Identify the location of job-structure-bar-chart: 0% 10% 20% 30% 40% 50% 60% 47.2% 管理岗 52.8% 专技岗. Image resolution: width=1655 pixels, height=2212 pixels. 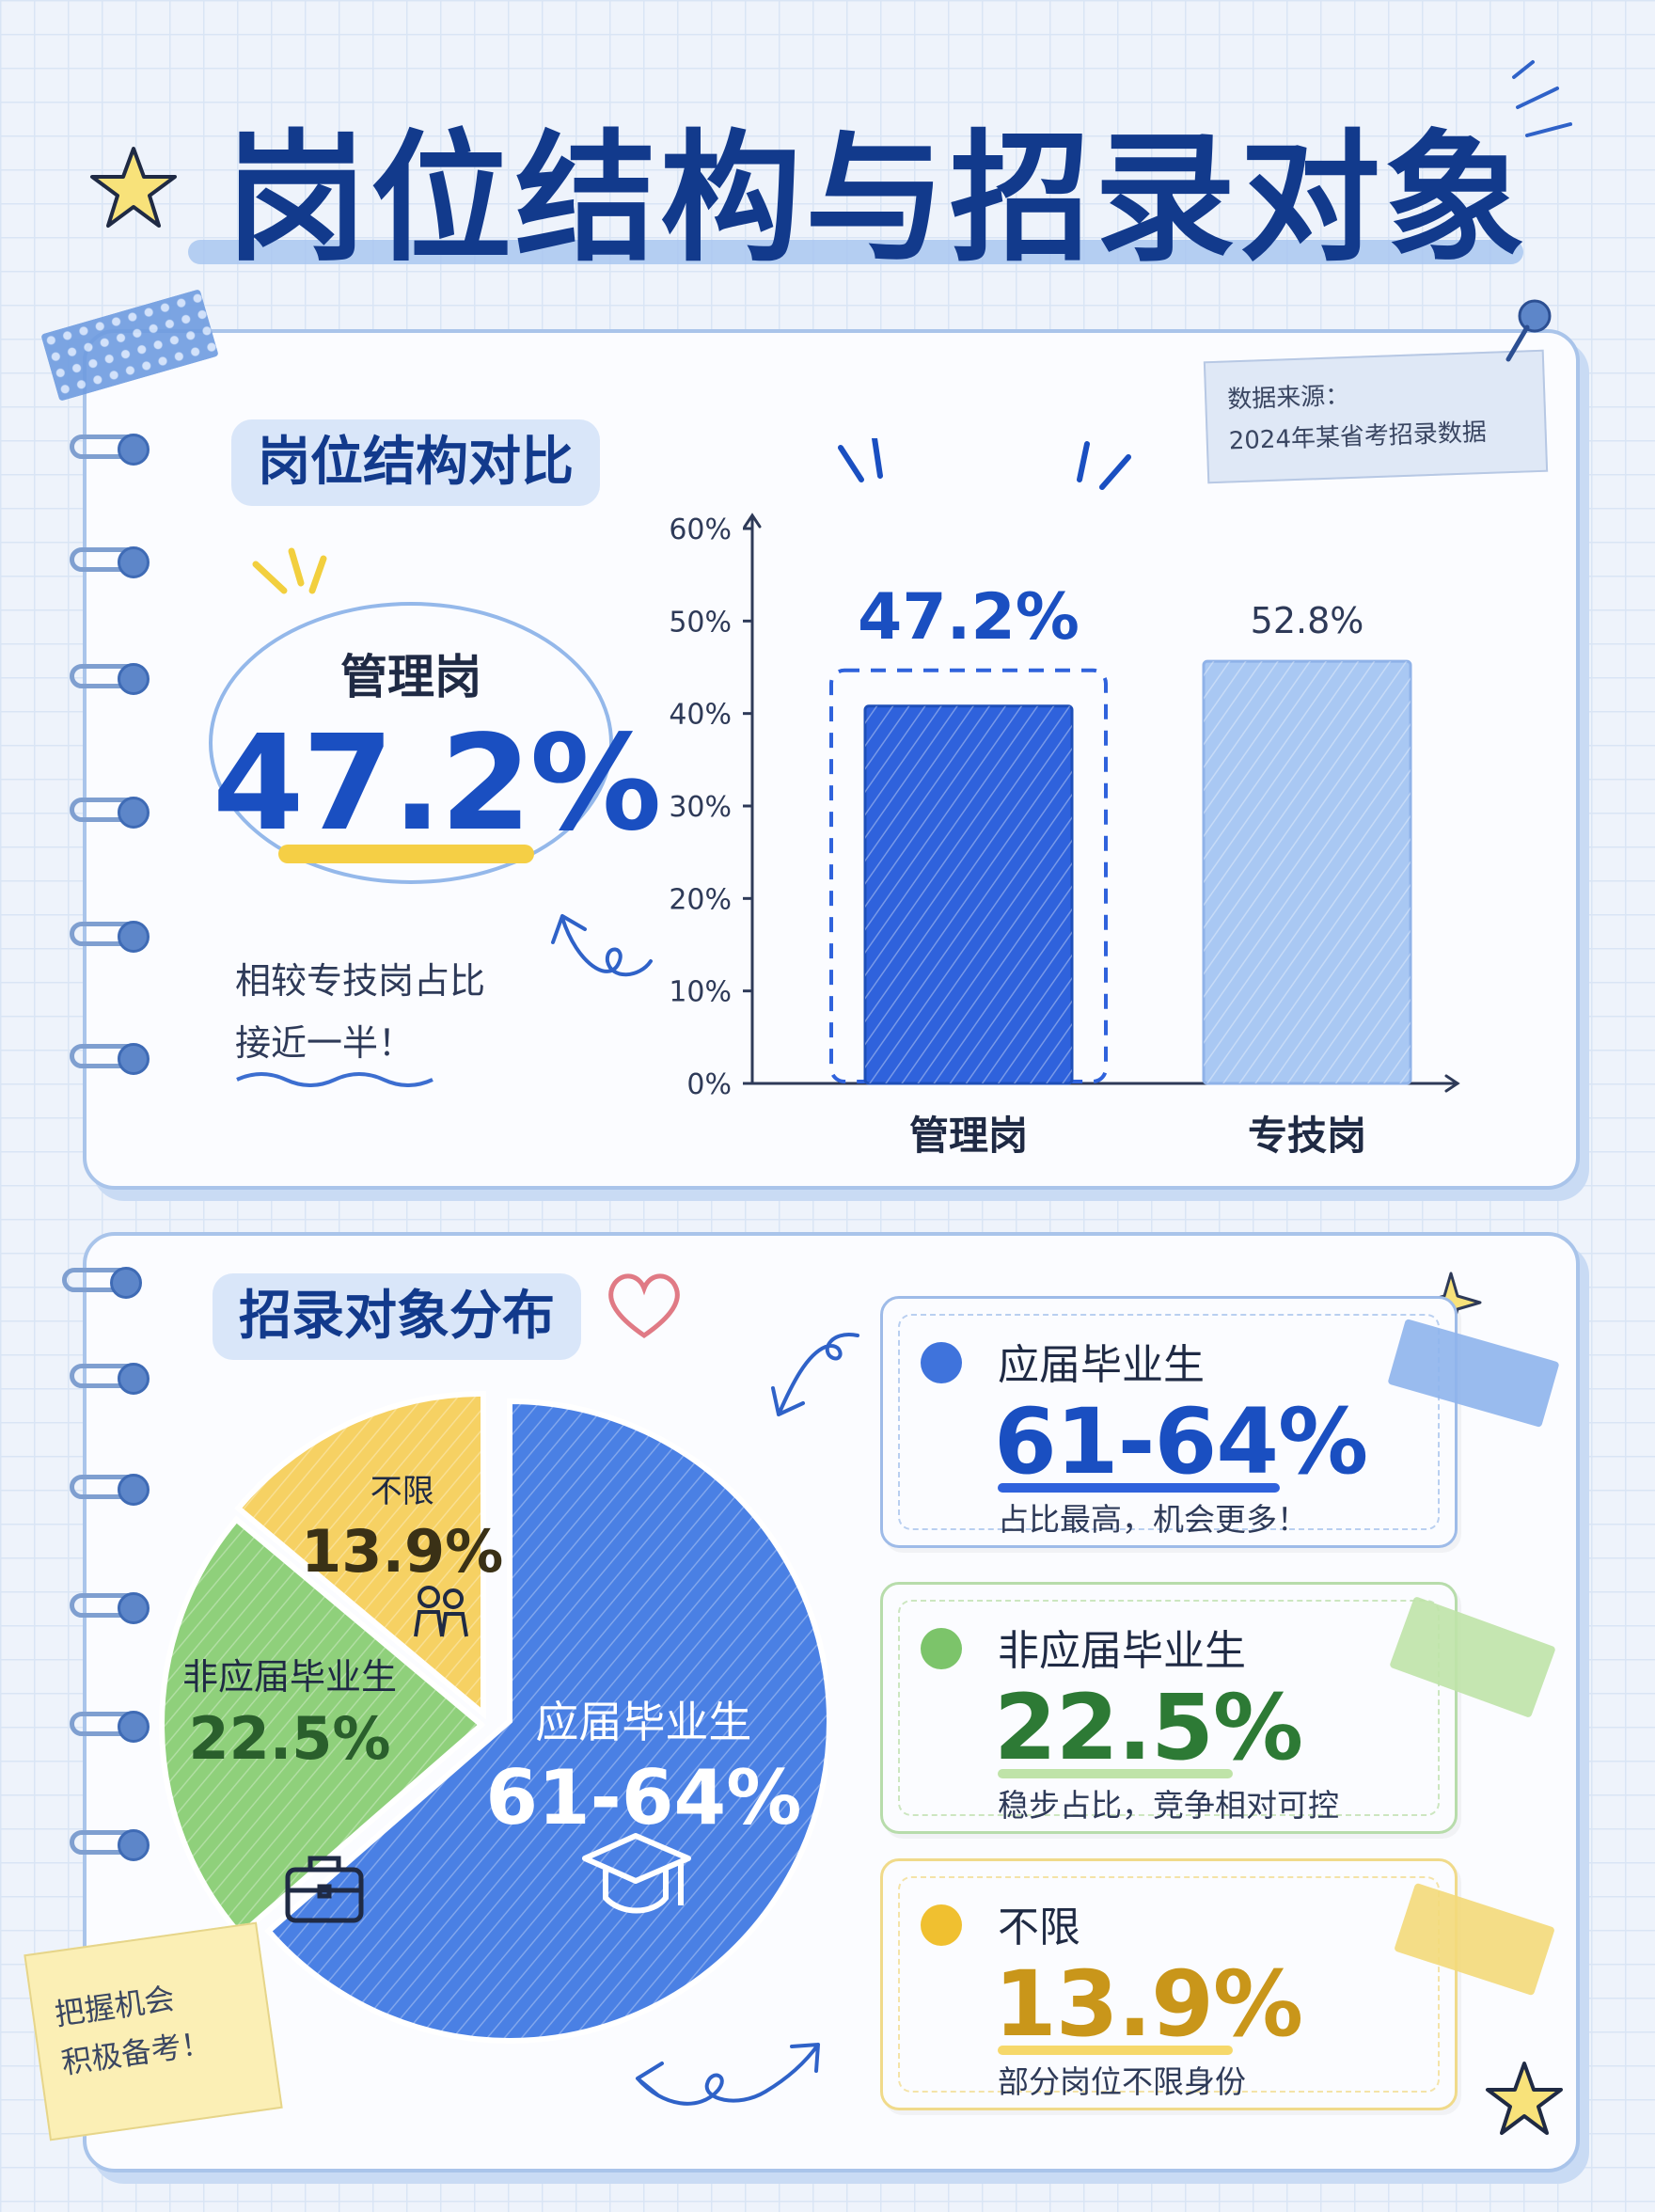
(1064, 836).